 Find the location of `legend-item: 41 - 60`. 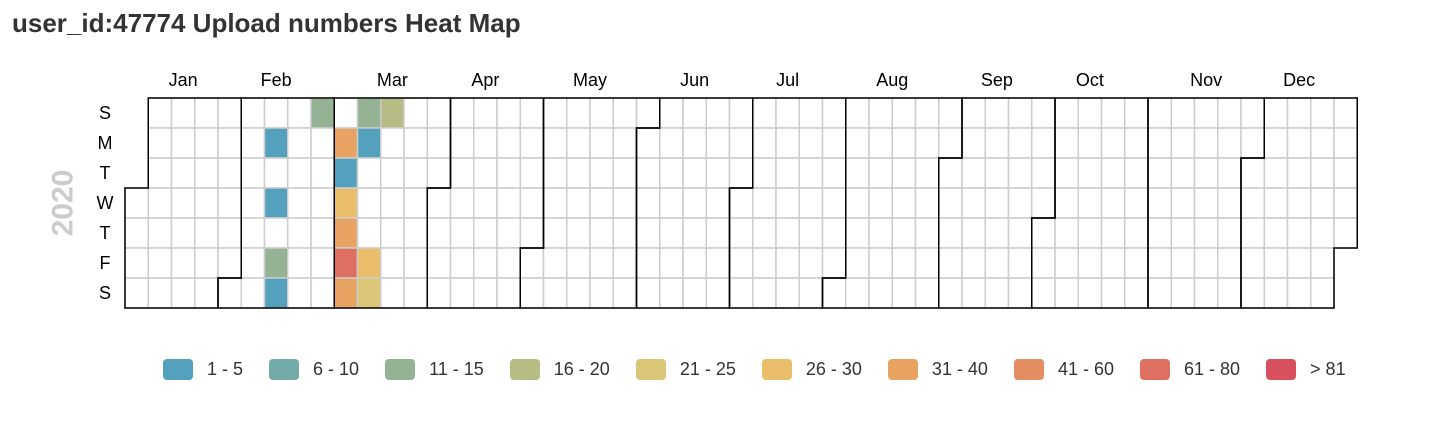

legend-item: 41 - 60 is located at coordinates (1063, 369).